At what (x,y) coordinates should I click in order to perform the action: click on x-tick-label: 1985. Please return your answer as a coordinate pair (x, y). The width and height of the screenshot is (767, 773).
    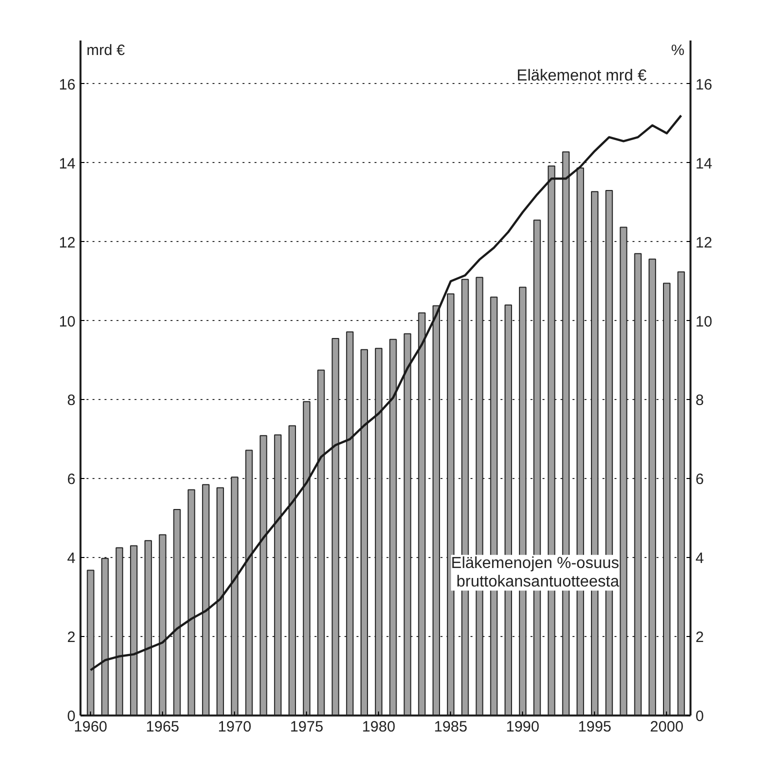
    Looking at the image, I should click on (451, 727).